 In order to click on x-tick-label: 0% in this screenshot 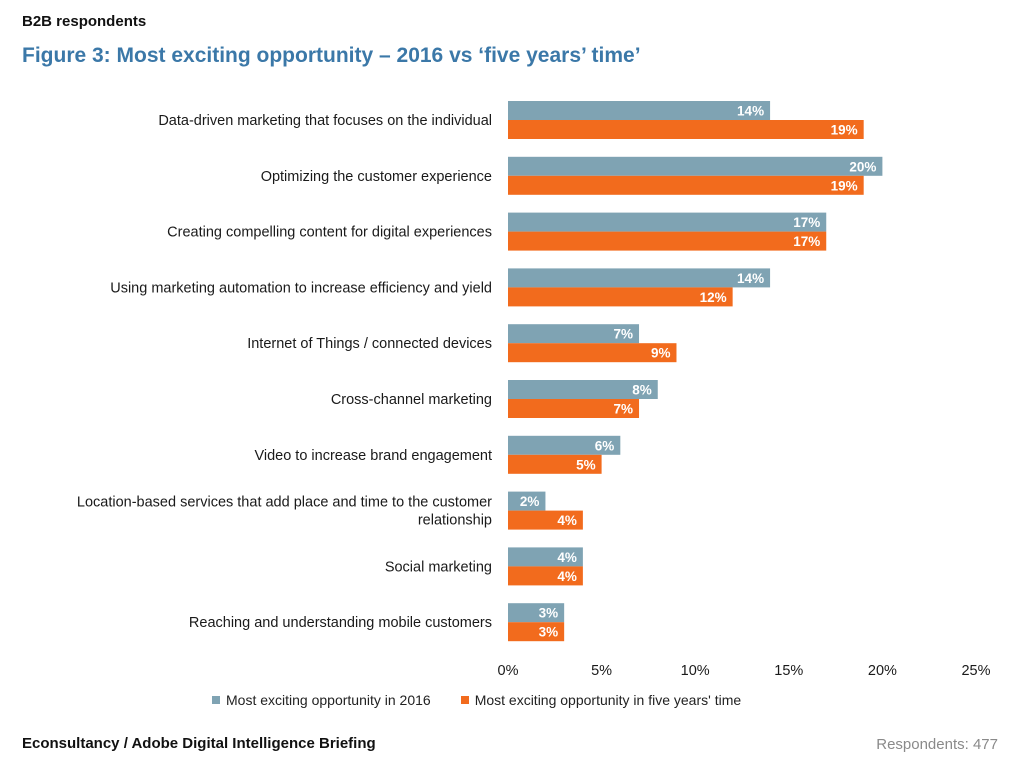, I will do `click(508, 671)`.